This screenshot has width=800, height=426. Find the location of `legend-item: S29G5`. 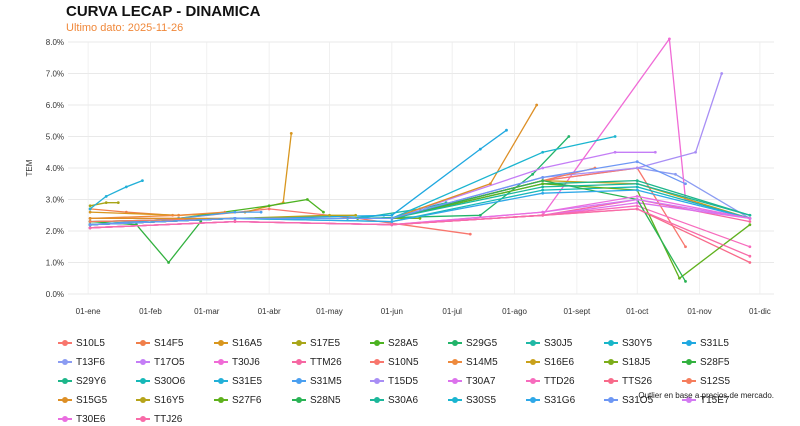

legend-item: S29G5 is located at coordinates (486, 343).